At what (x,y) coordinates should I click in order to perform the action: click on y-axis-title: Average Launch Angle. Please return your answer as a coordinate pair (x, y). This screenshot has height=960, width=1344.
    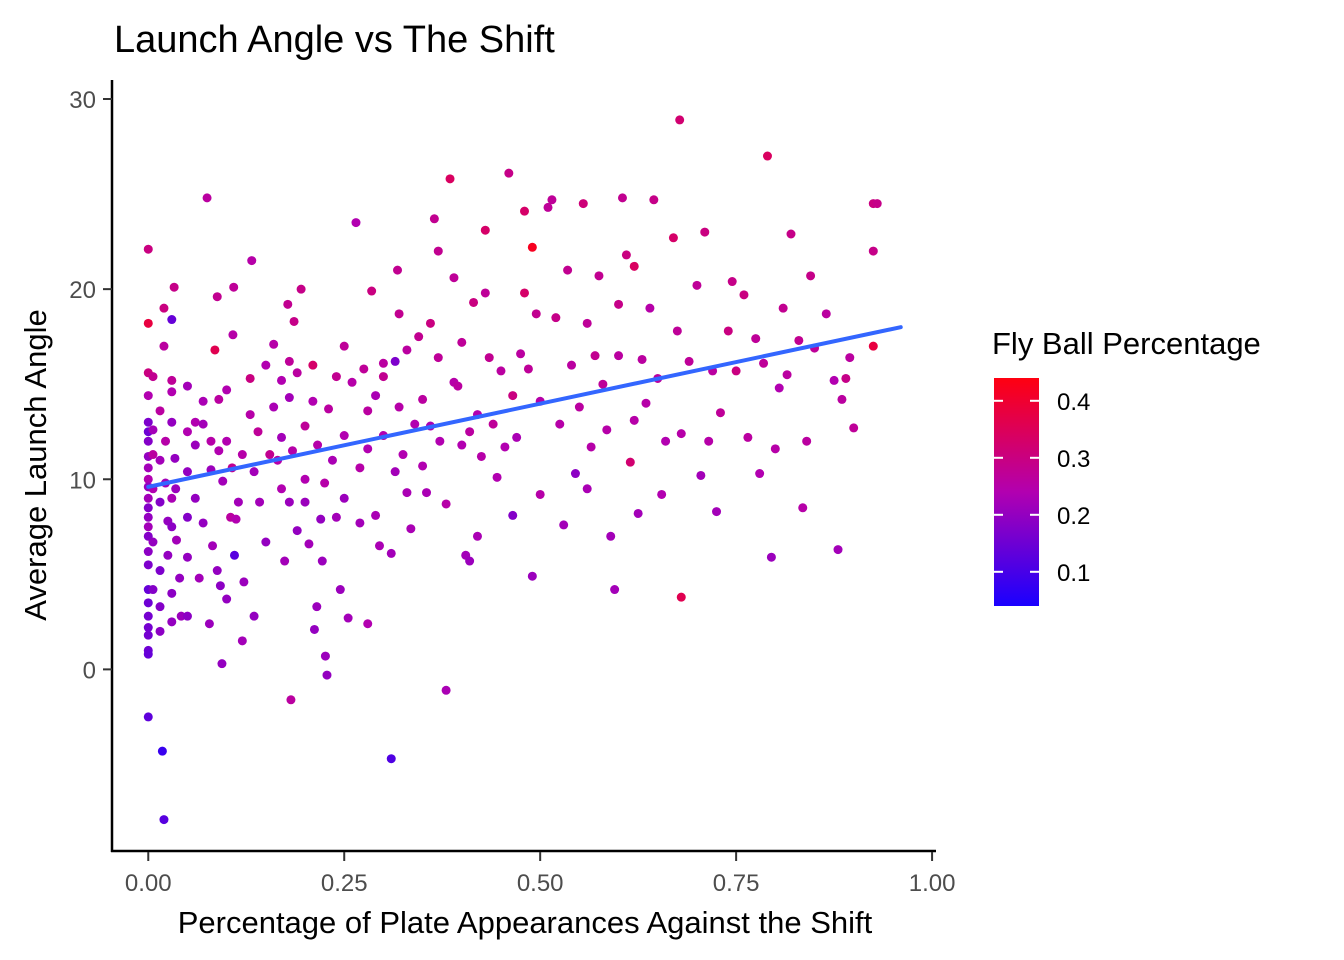
    Looking at the image, I should click on (35, 464).